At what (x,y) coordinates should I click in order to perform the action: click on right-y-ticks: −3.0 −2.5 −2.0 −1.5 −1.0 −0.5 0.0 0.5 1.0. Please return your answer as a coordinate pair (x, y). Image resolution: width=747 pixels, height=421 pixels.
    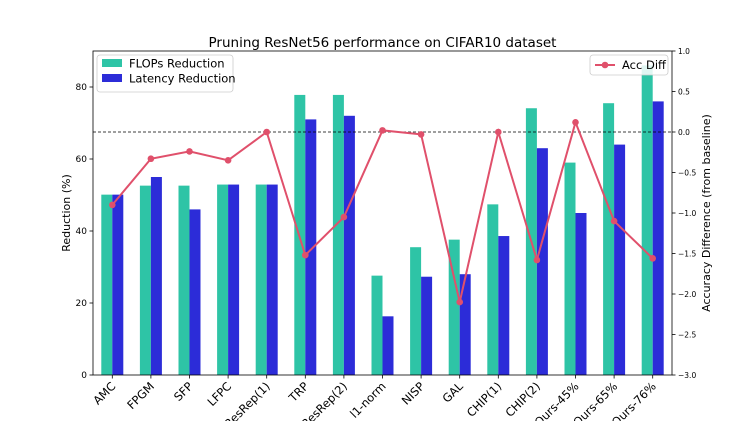
    Looking at the image, I should click on (684, 213).